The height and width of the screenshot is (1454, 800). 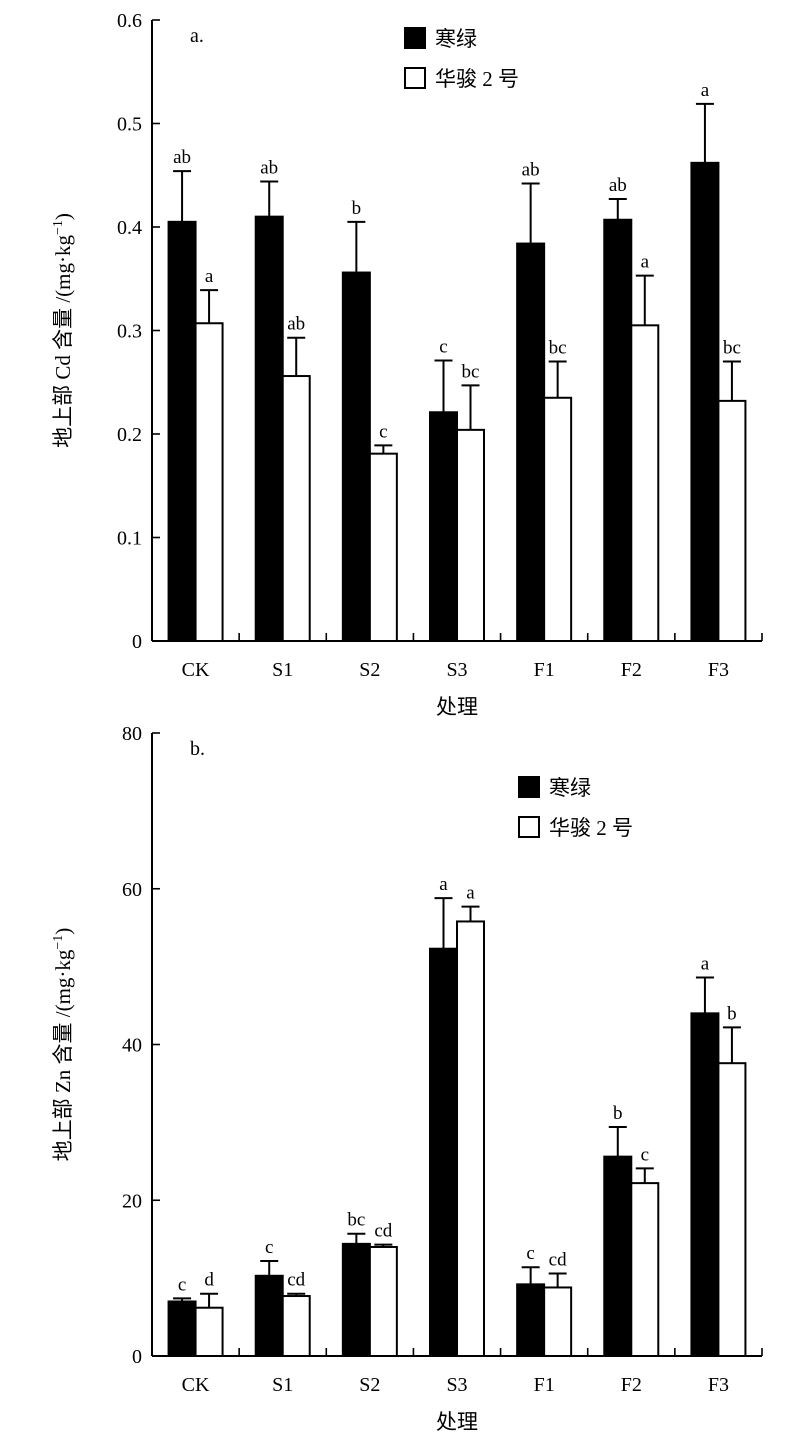 I want to click on y-tick-label: 0.4, so click(x=129, y=228).